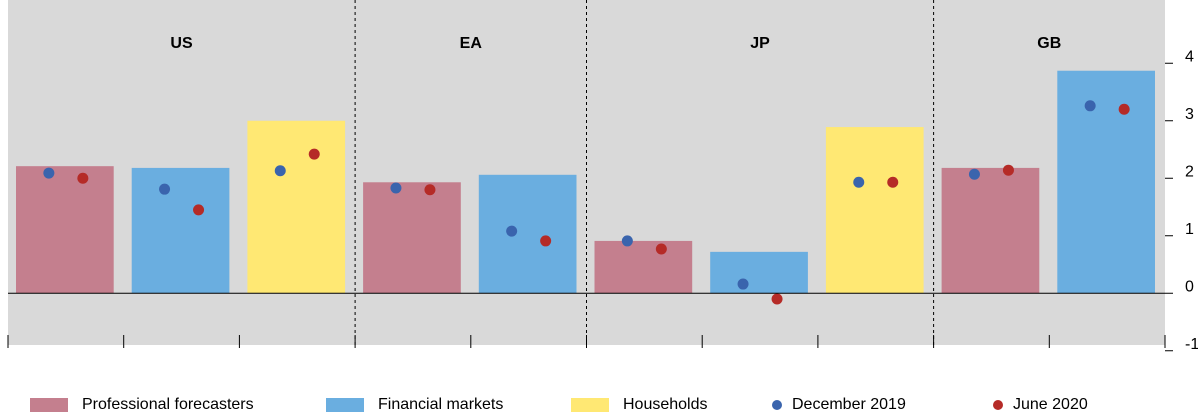  I want to click on legend-label: December 2019, so click(849, 404).